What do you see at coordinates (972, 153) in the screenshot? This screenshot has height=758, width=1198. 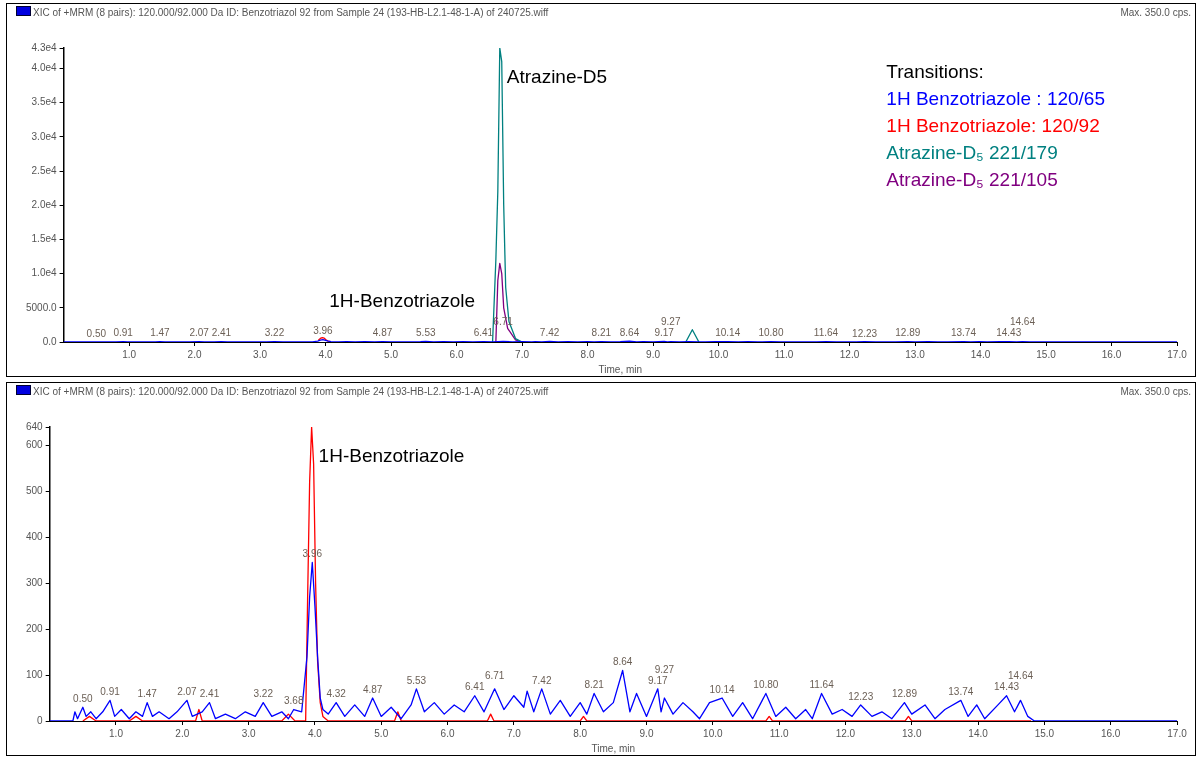 I see `text: Atrazine-D₅ 221/179` at bounding box center [972, 153].